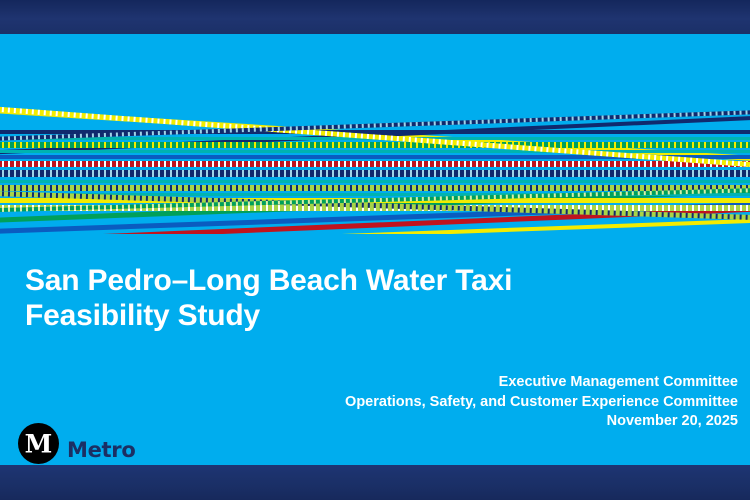 Image resolution: width=750 pixels, height=500 pixels. I want to click on slide-top-navy-band, so click(375, 17).